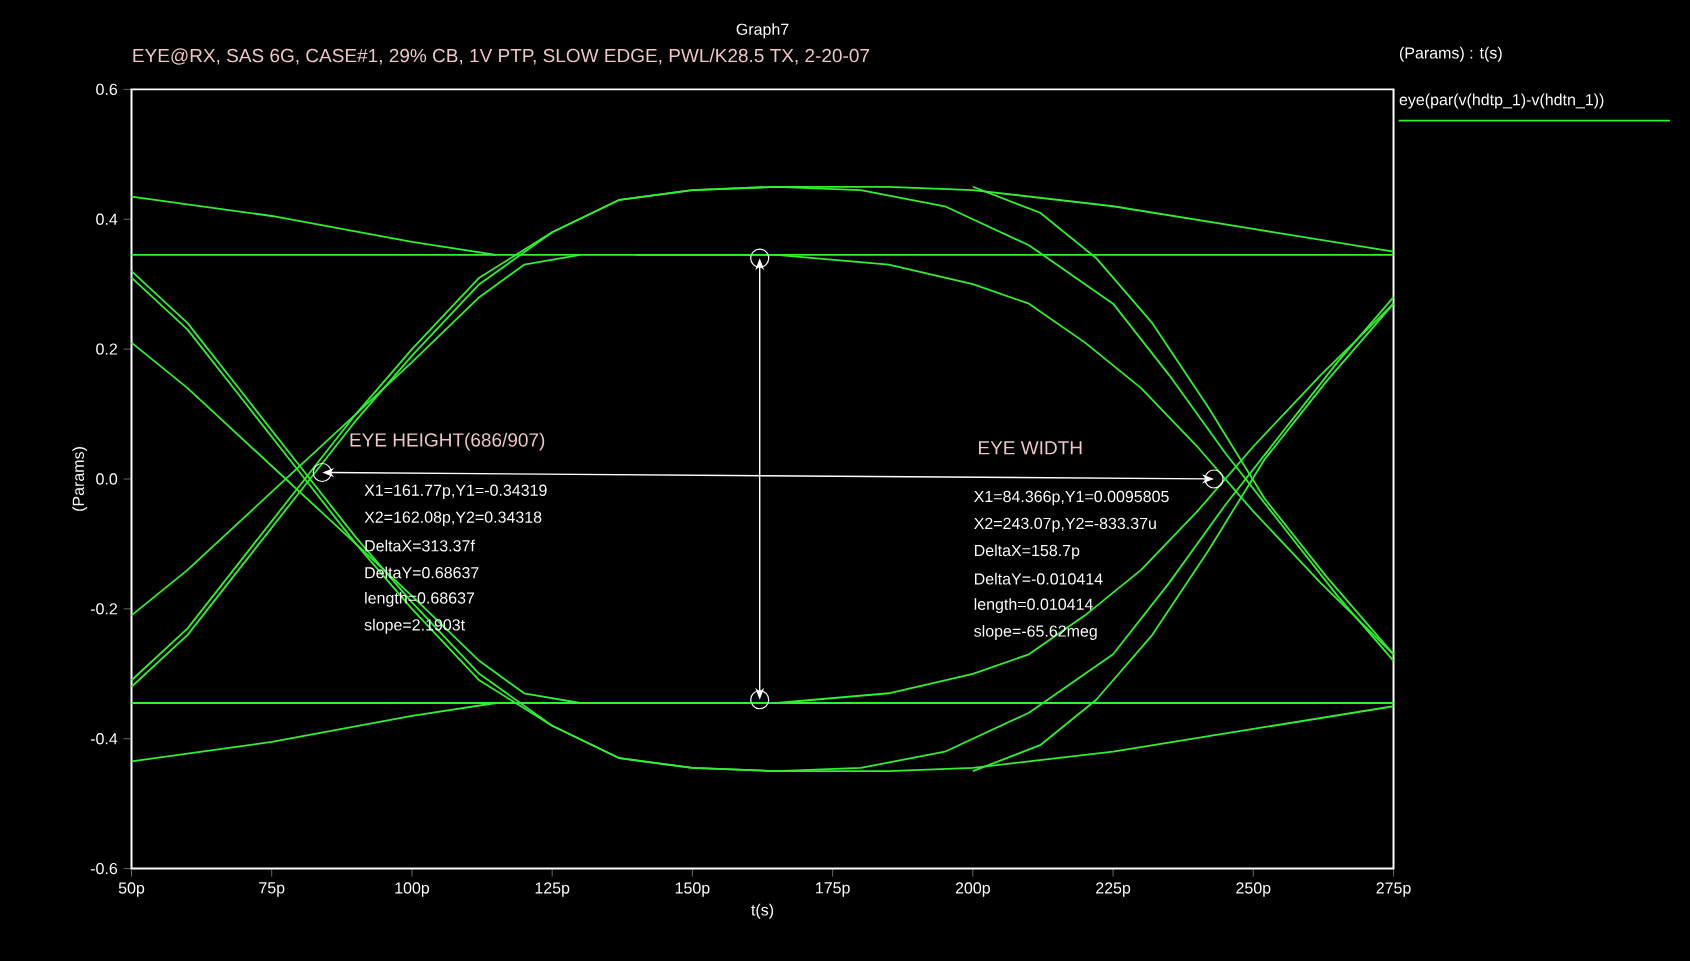 Image resolution: width=1690 pixels, height=961 pixels. I want to click on y-tick-label: 0.6, so click(107, 89).